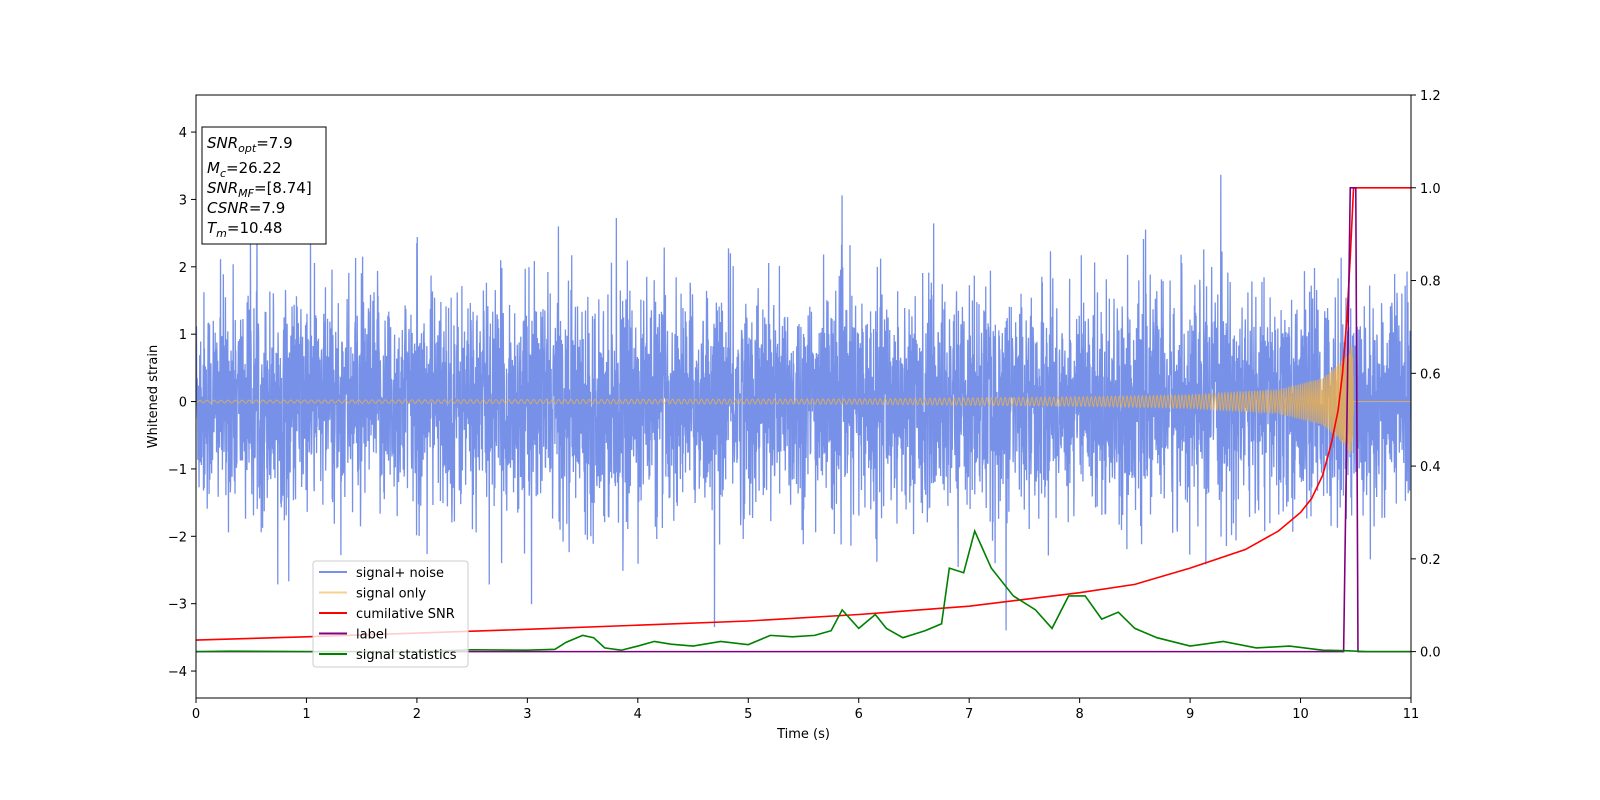 The width and height of the screenshot is (1600, 800). I want to click on legend-frame, so click(390, 614).